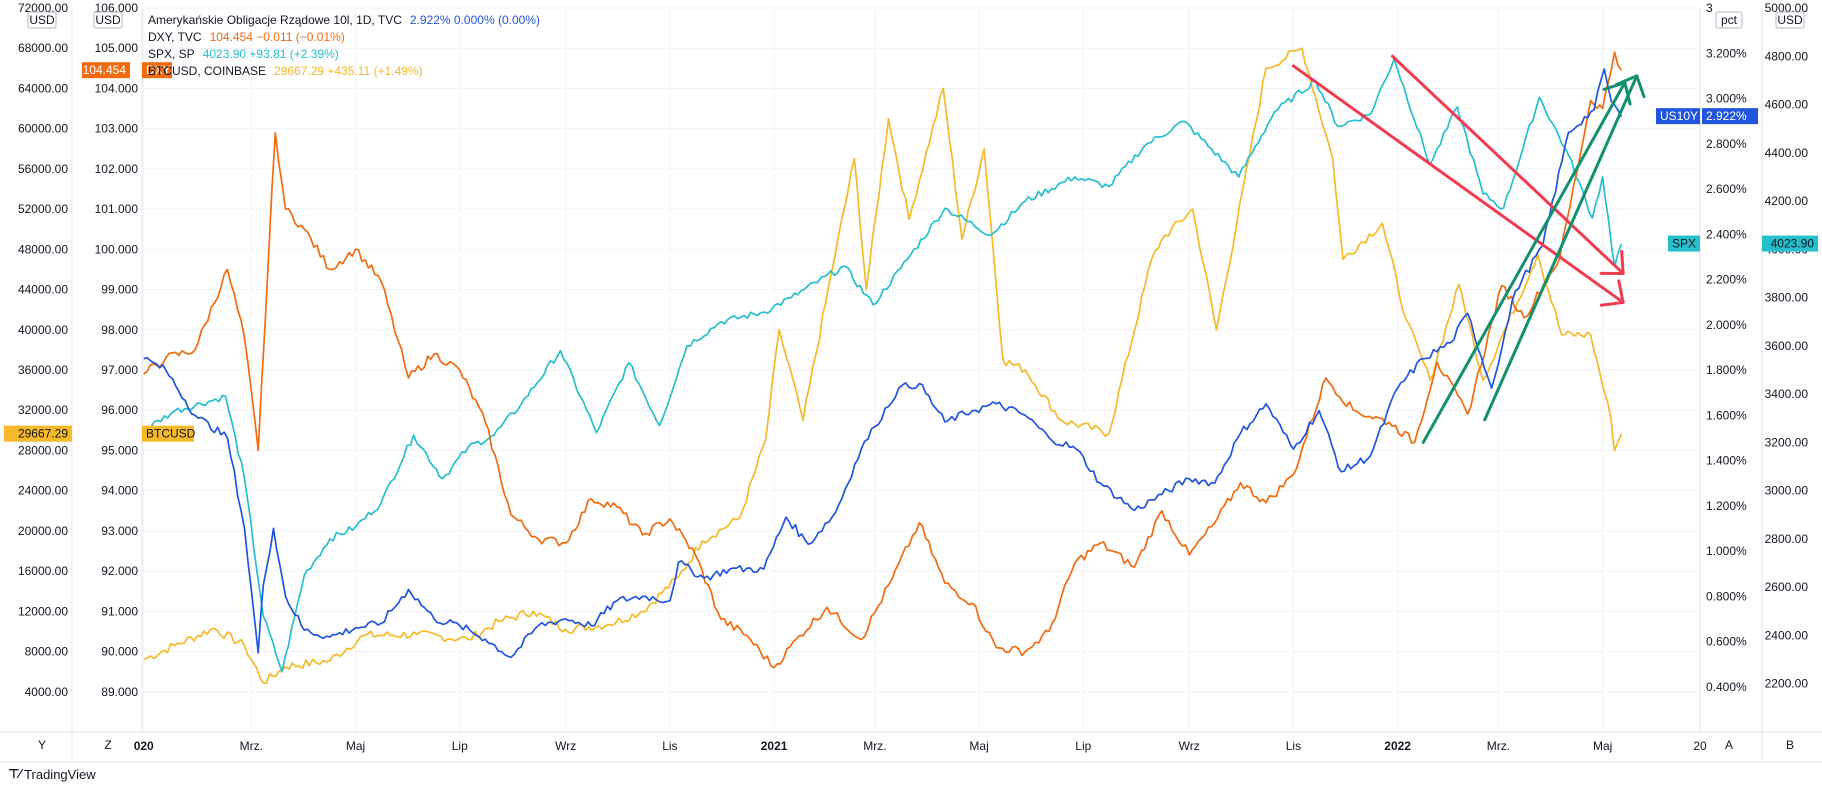 The image size is (1822, 788). I want to click on legend-row-spx: SPX, SP 4023.90 +93.81 (+2.39%), so click(243, 54).